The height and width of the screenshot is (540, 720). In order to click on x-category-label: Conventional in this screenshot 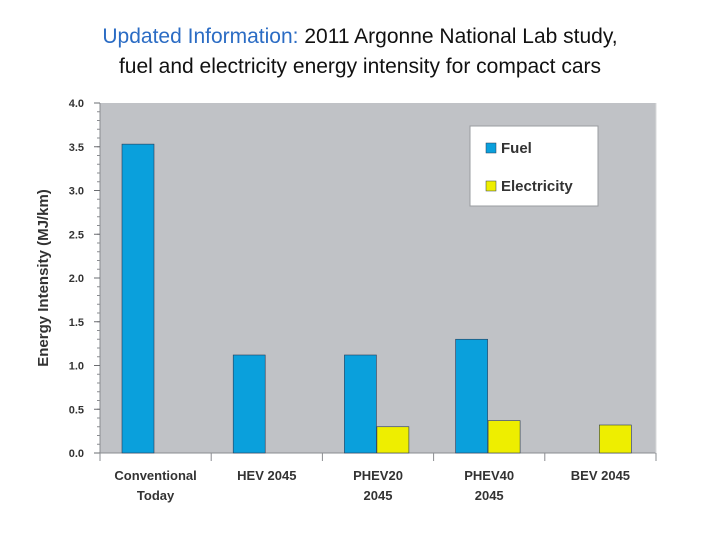, I will do `click(155, 475)`.